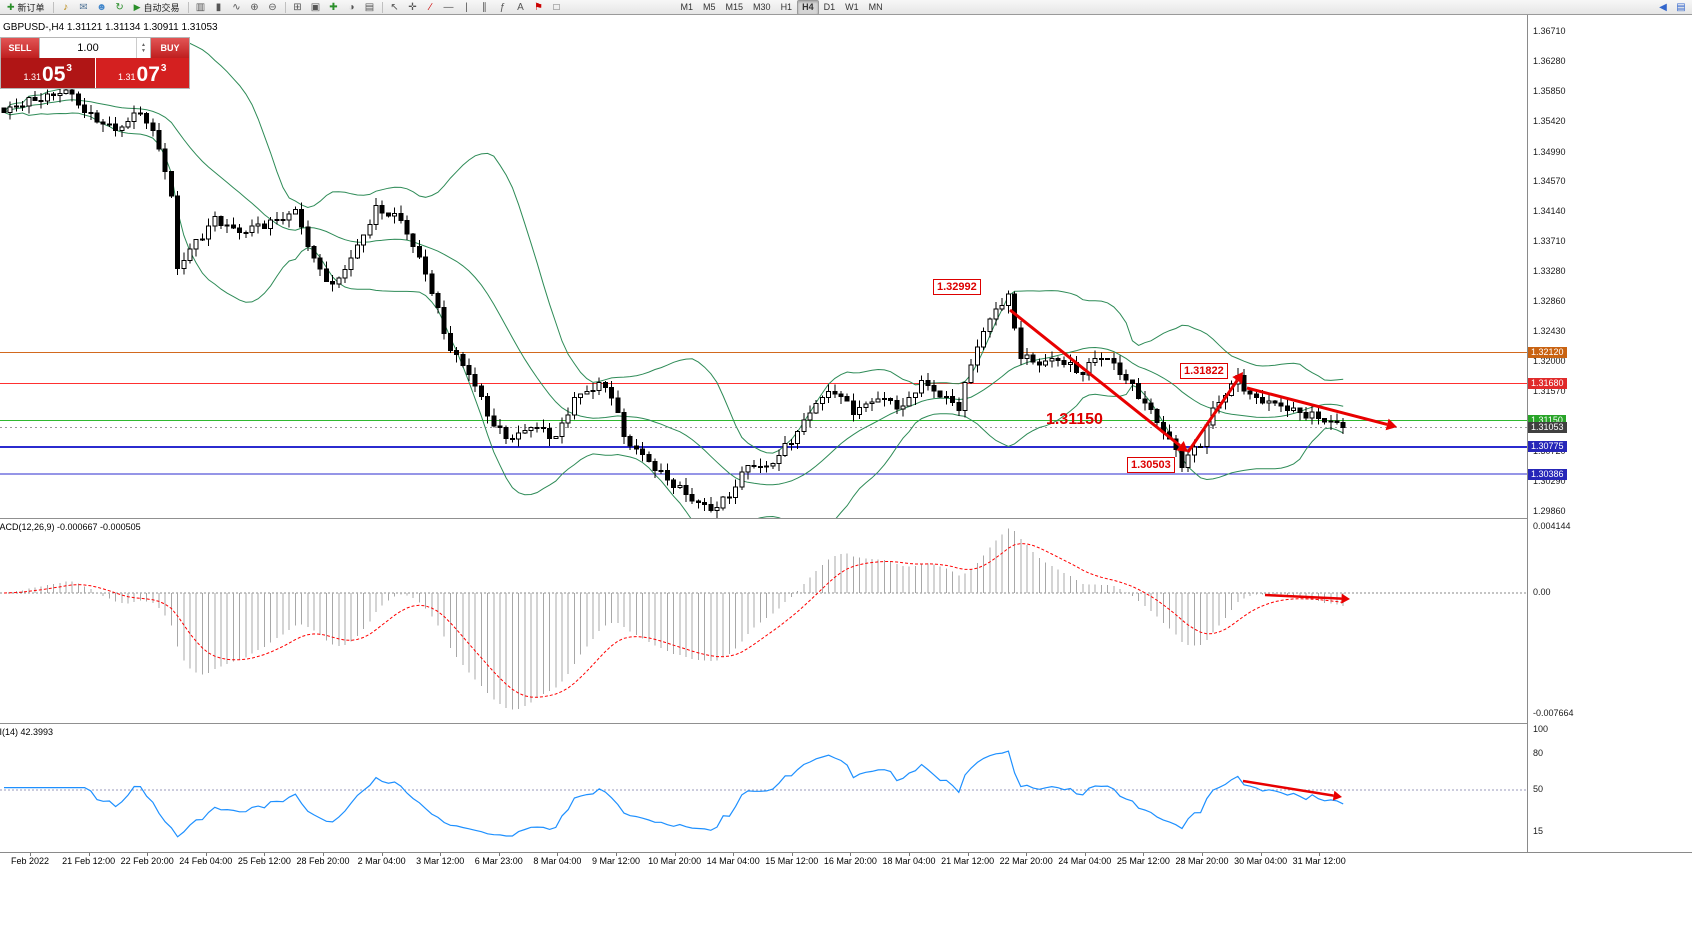  What do you see at coordinates (236, 7) in the screenshot?
I see `line-chart-icon: ∿` at bounding box center [236, 7].